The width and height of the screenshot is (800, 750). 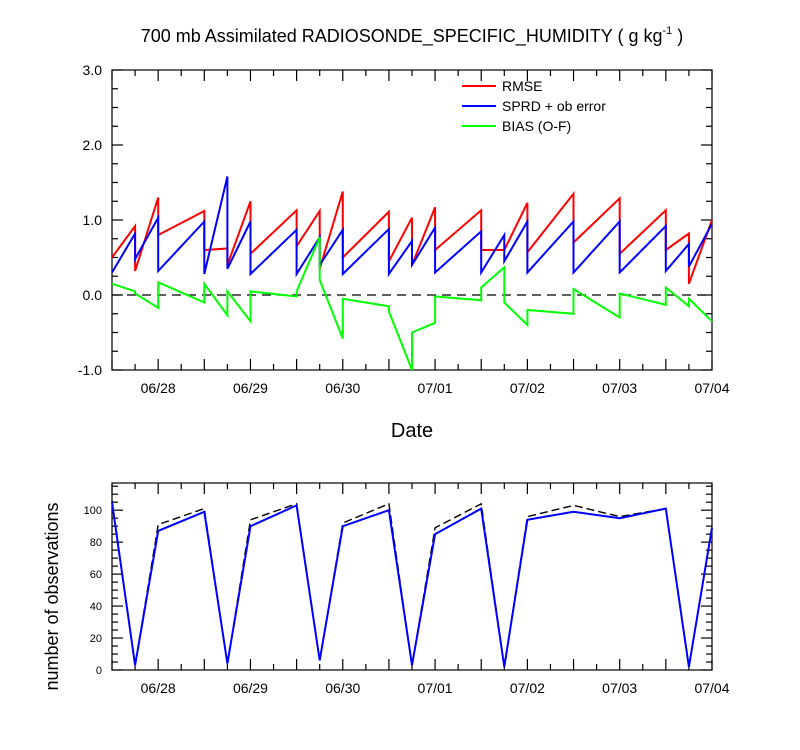 I want to click on y-tick-label: 20, so click(x=96, y=639).